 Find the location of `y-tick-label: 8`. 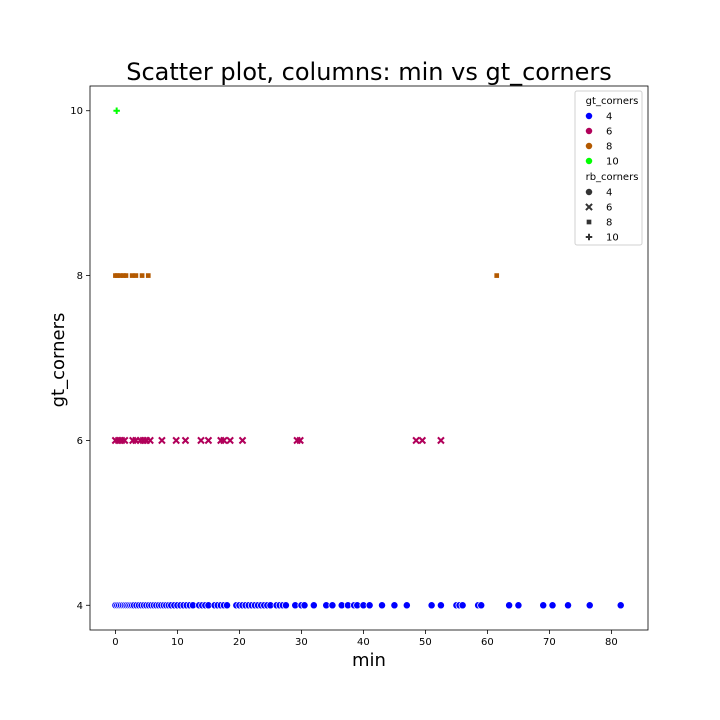

y-tick-label: 8 is located at coordinates (80, 276).